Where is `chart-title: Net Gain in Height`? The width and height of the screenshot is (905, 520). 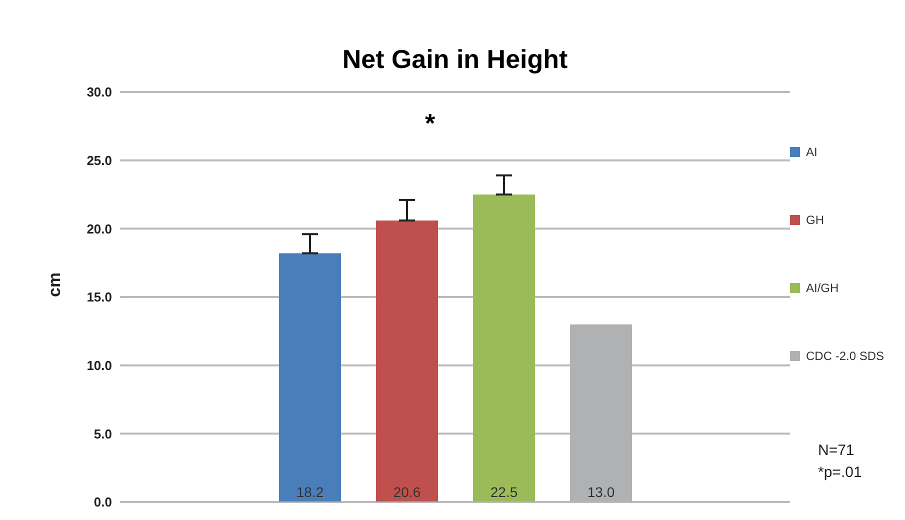 chart-title: Net Gain in Height is located at coordinates (455, 59).